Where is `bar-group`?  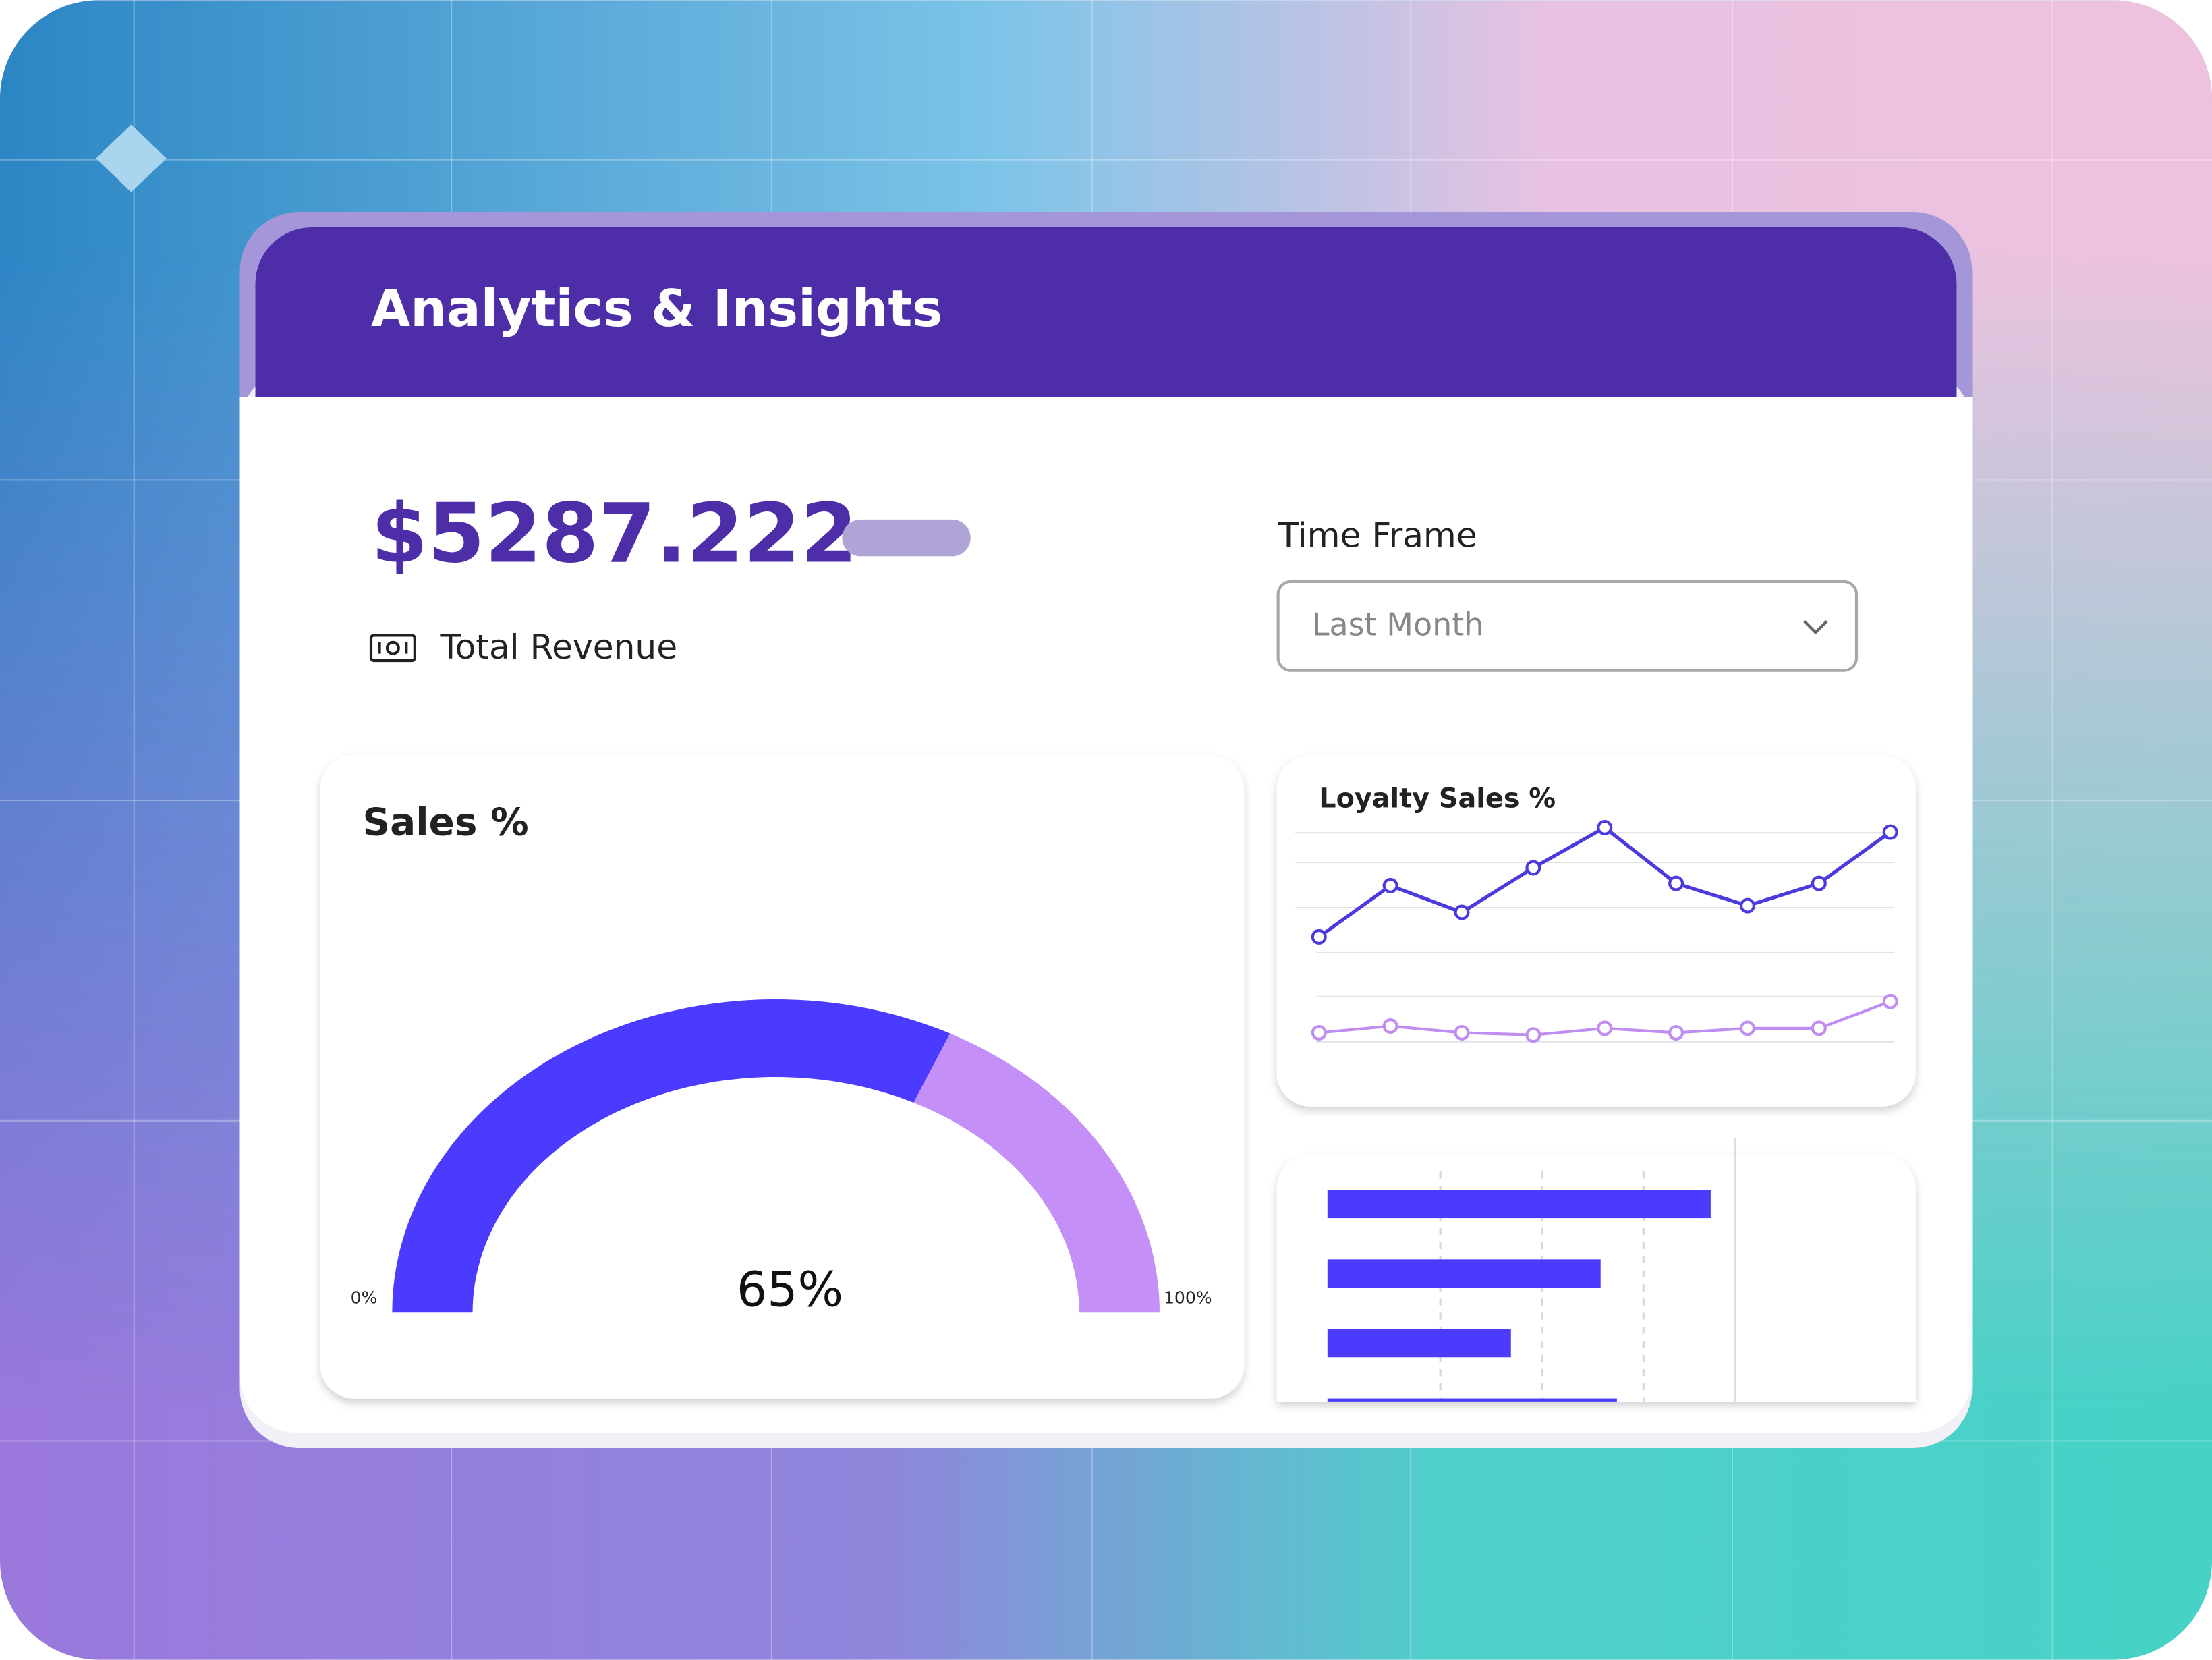 bar-group is located at coordinates (1519, 1296).